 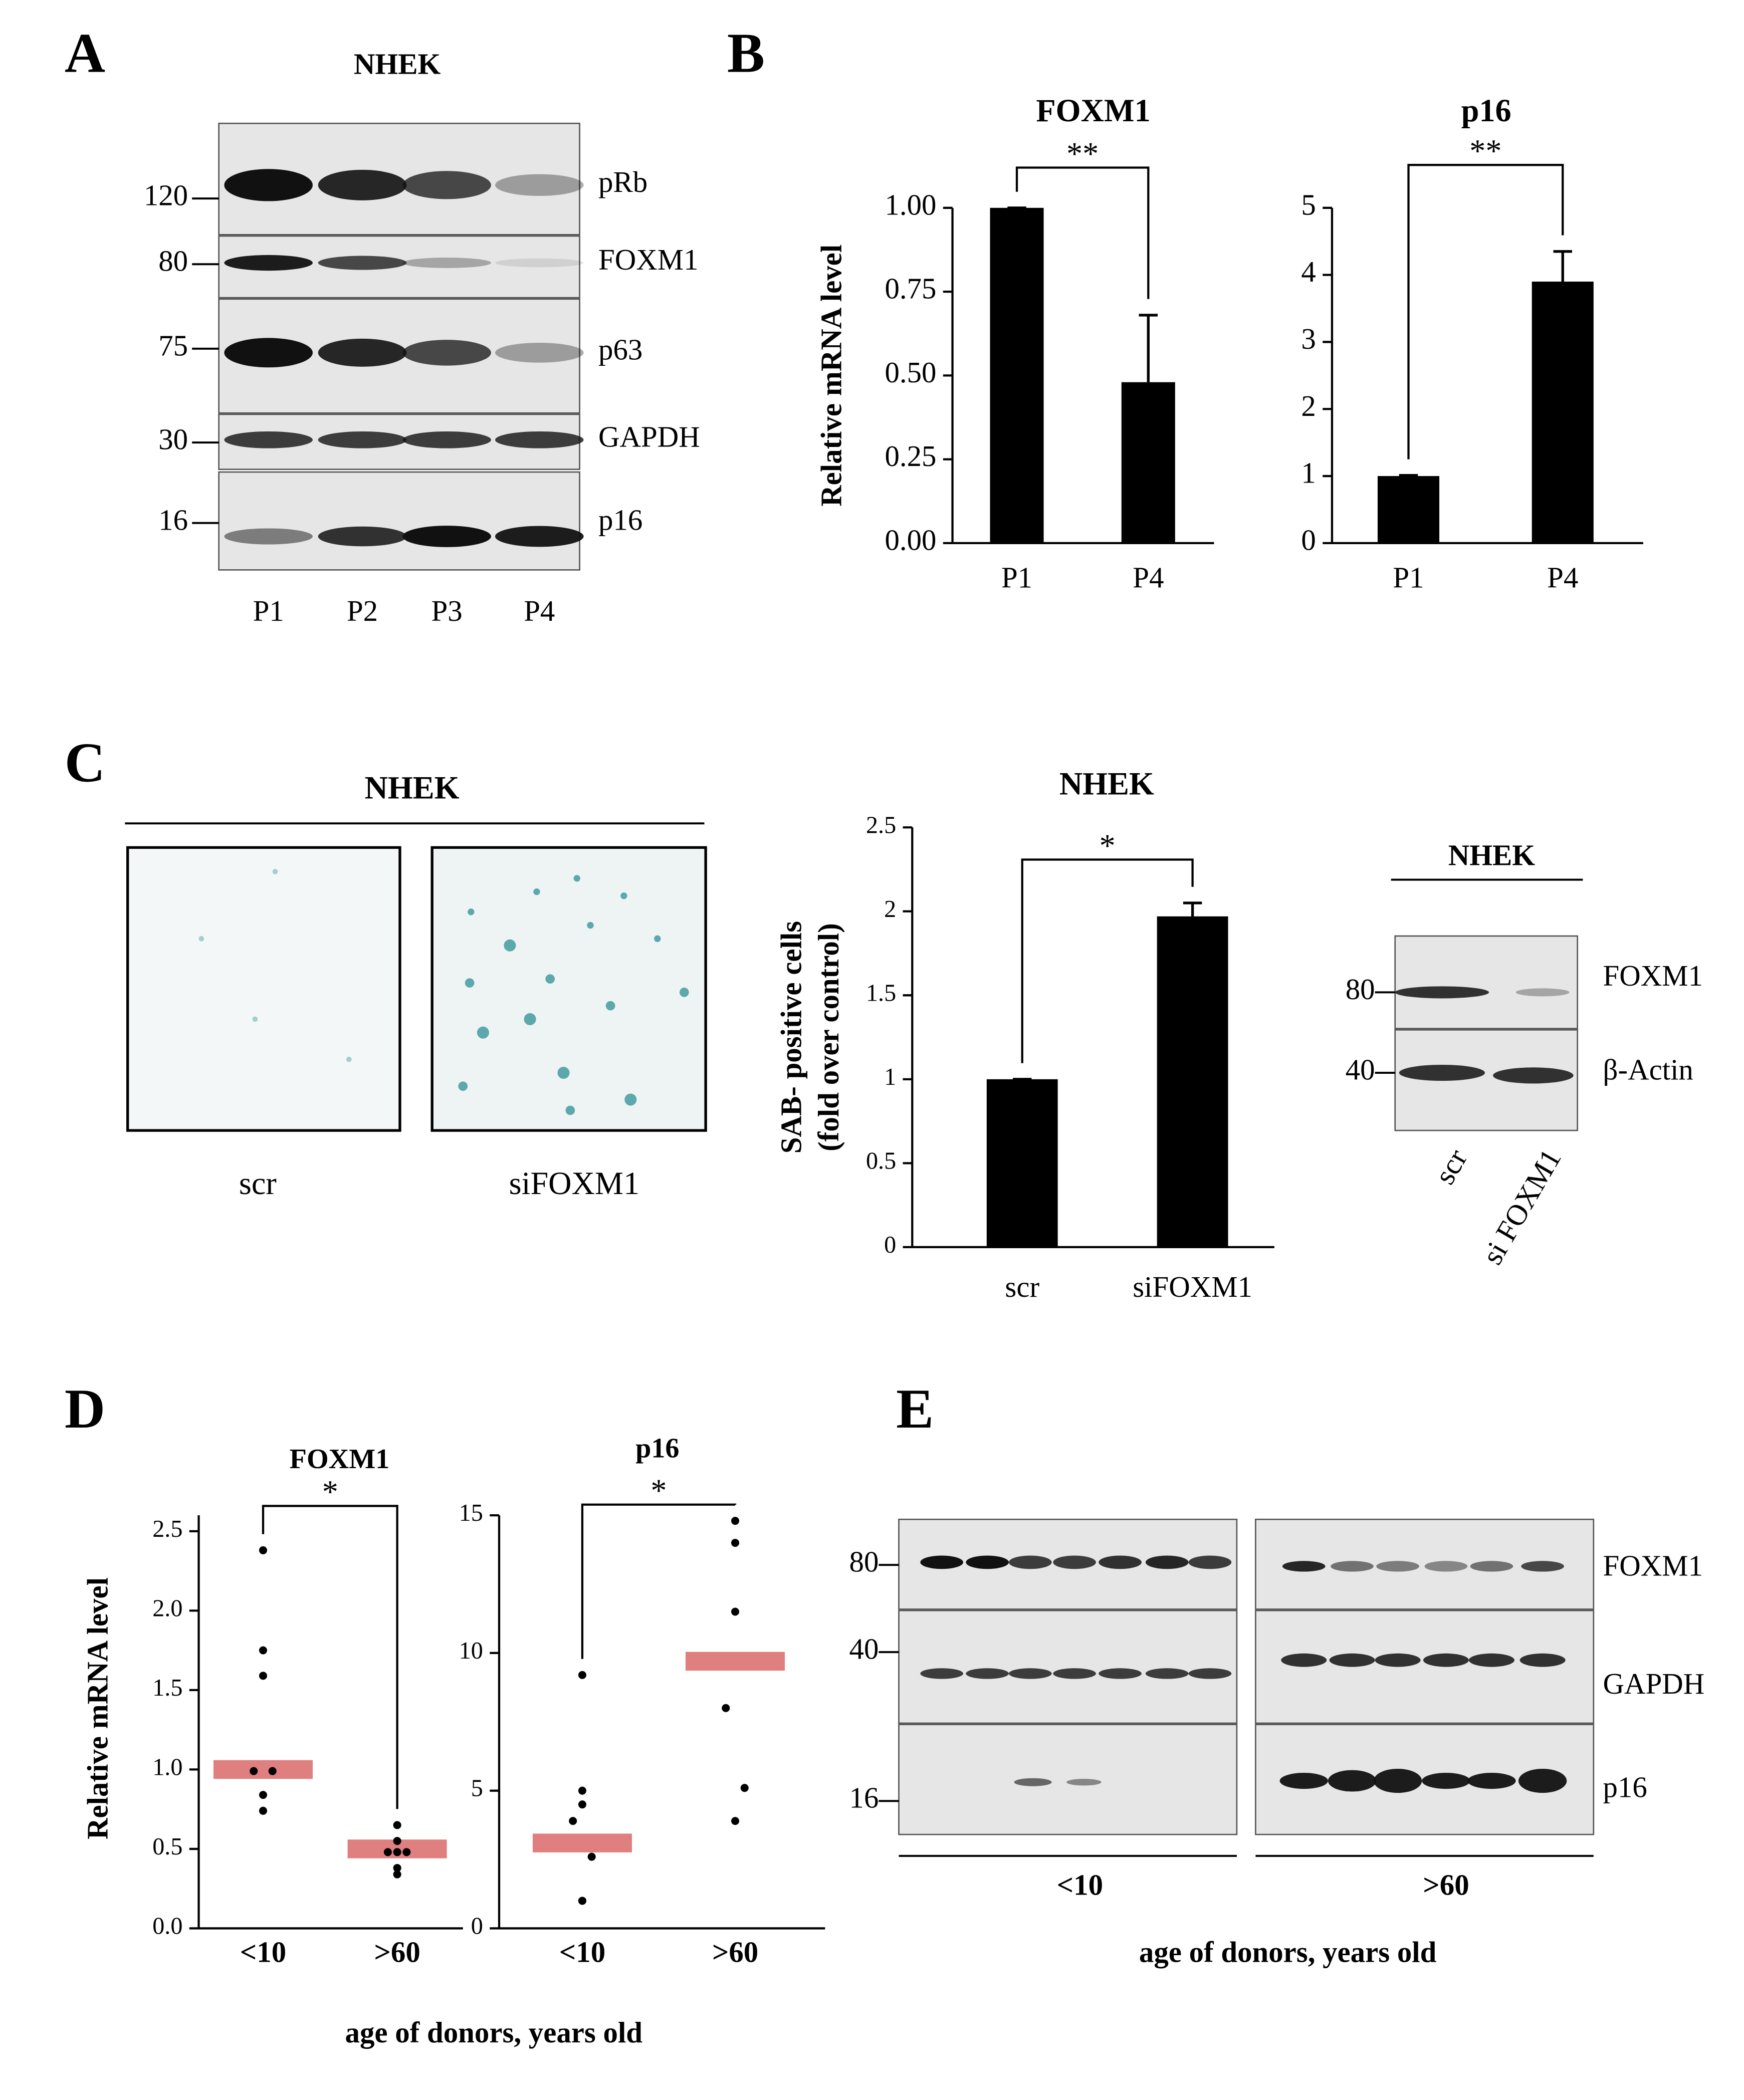 What do you see at coordinates (1308, 339) in the screenshot?
I see `y-tick-label: 3` at bounding box center [1308, 339].